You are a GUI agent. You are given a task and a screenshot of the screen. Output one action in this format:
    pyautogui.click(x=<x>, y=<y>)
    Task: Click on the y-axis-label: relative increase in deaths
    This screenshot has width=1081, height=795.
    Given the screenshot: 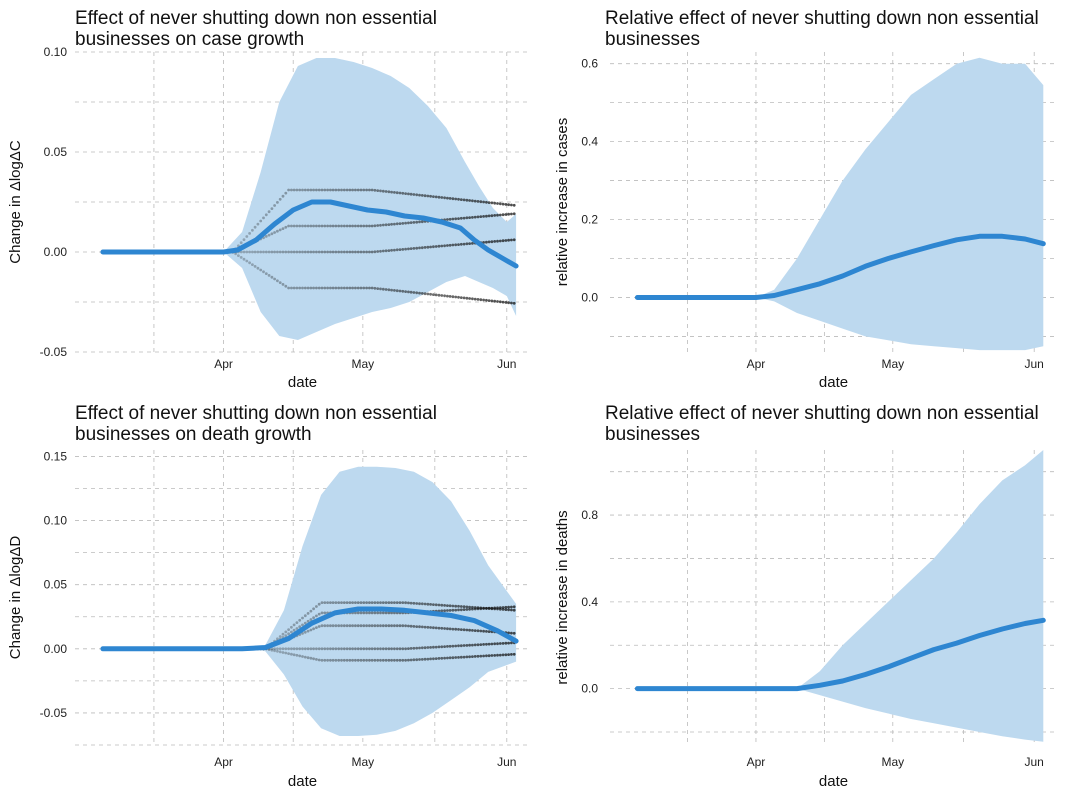 What is the action you would take?
    pyautogui.click(x=562, y=597)
    